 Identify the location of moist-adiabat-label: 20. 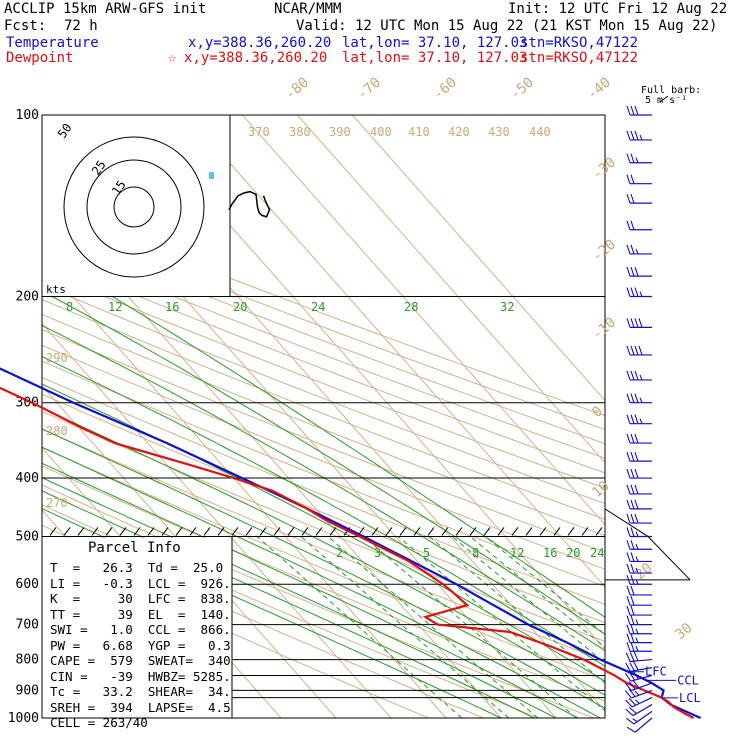
(240, 307).